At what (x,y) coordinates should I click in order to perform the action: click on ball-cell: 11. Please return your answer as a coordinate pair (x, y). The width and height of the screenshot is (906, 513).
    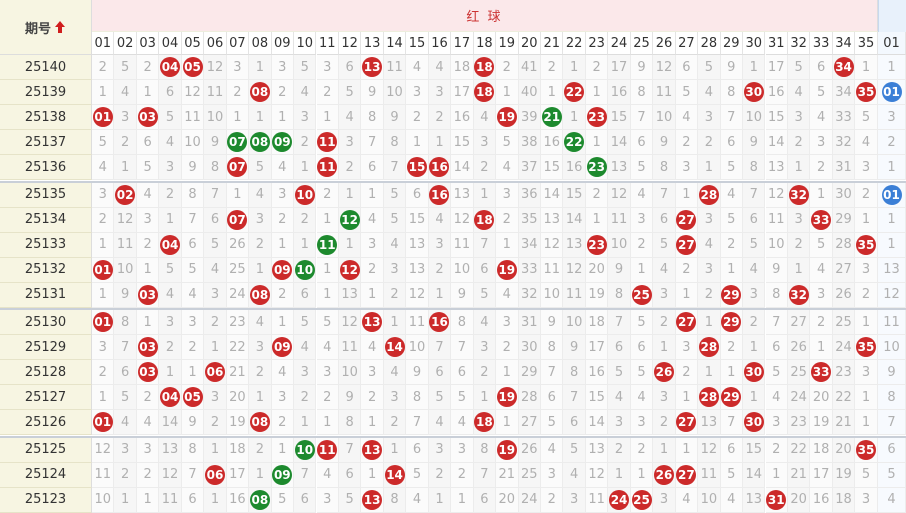
    Looking at the image, I should click on (327, 245).